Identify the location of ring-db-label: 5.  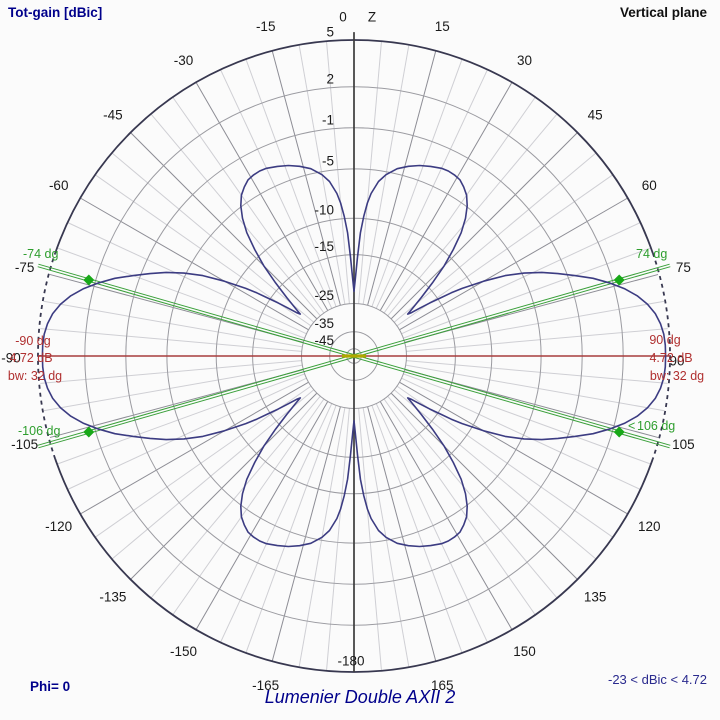
(330, 32).